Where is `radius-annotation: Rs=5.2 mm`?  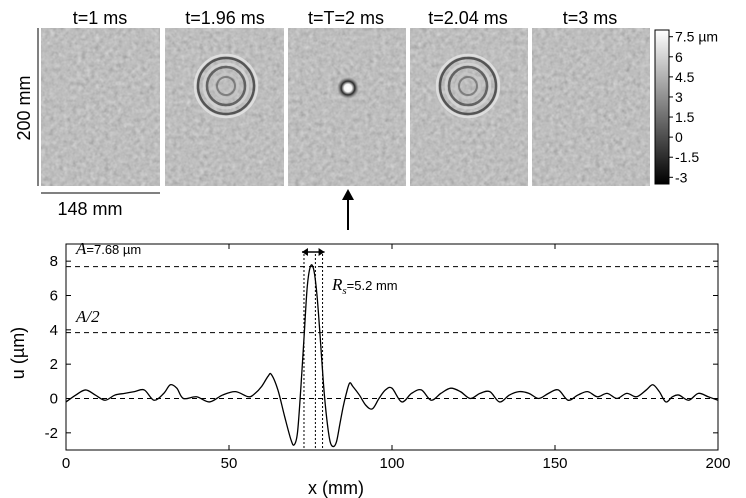
radius-annotation: Rs=5.2 mm is located at coordinates (364, 286).